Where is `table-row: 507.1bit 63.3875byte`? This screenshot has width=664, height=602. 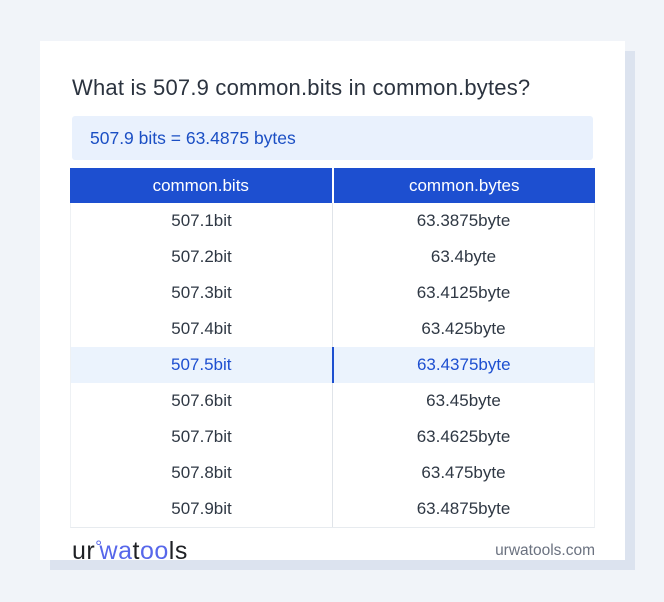
table-row: 507.1bit 63.3875byte is located at coordinates (332, 221).